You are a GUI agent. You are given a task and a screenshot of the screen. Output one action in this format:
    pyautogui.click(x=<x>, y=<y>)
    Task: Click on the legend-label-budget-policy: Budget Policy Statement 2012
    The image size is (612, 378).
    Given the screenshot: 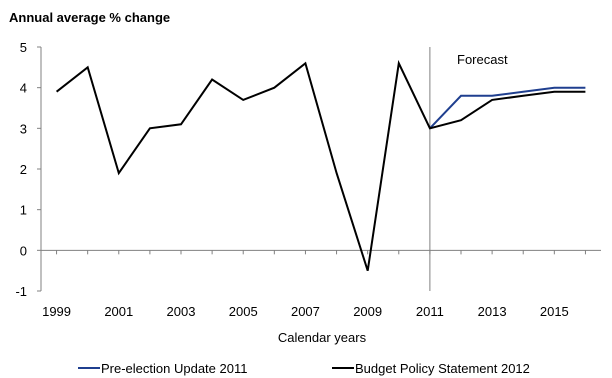 What is the action you would take?
    pyautogui.click(x=442, y=368)
    